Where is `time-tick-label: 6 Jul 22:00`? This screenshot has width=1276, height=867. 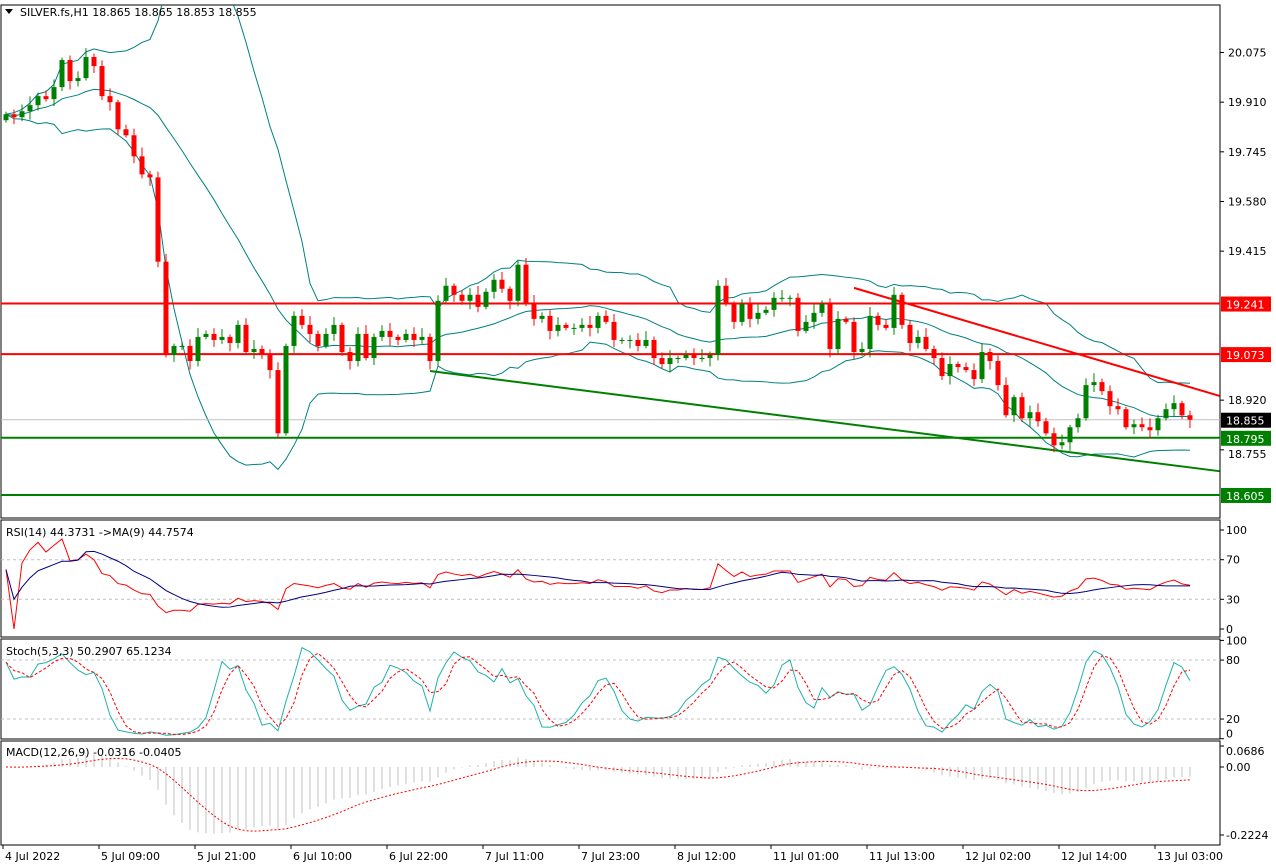 time-tick-label: 6 Jul 22:00 is located at coordinates (418, 856).